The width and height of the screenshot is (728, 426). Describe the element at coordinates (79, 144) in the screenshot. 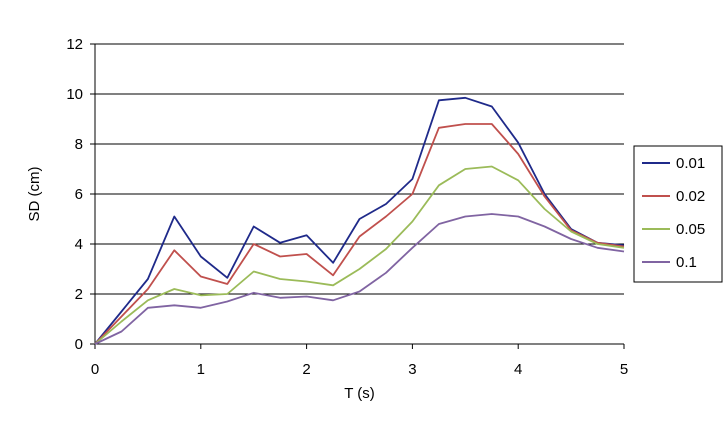

I see `y-tick-label: 8` at that location.